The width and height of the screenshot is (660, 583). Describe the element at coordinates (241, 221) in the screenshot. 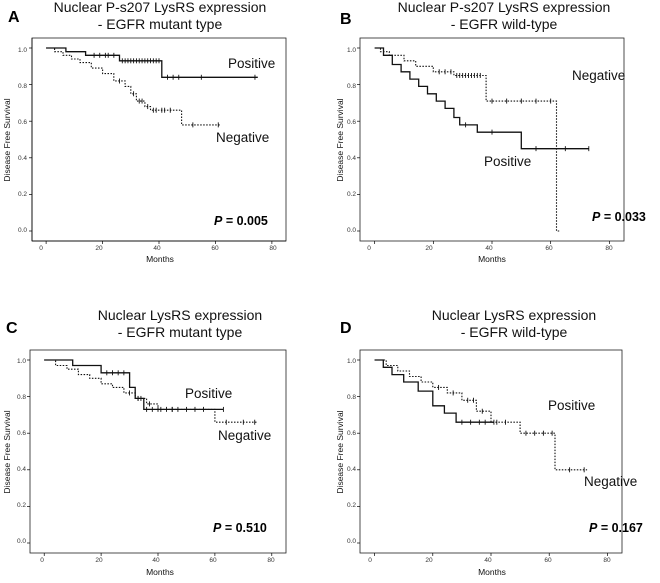

I see `p-value: P = 0.005` at that location.